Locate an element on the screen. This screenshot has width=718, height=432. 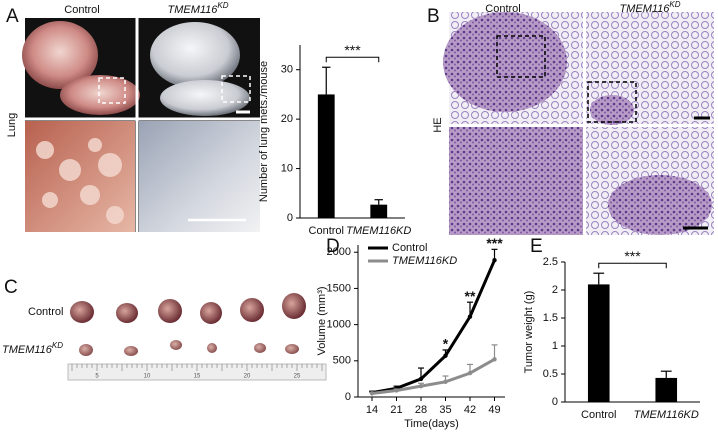
x-tick-label: 42 is located at coordinates (470, 410).